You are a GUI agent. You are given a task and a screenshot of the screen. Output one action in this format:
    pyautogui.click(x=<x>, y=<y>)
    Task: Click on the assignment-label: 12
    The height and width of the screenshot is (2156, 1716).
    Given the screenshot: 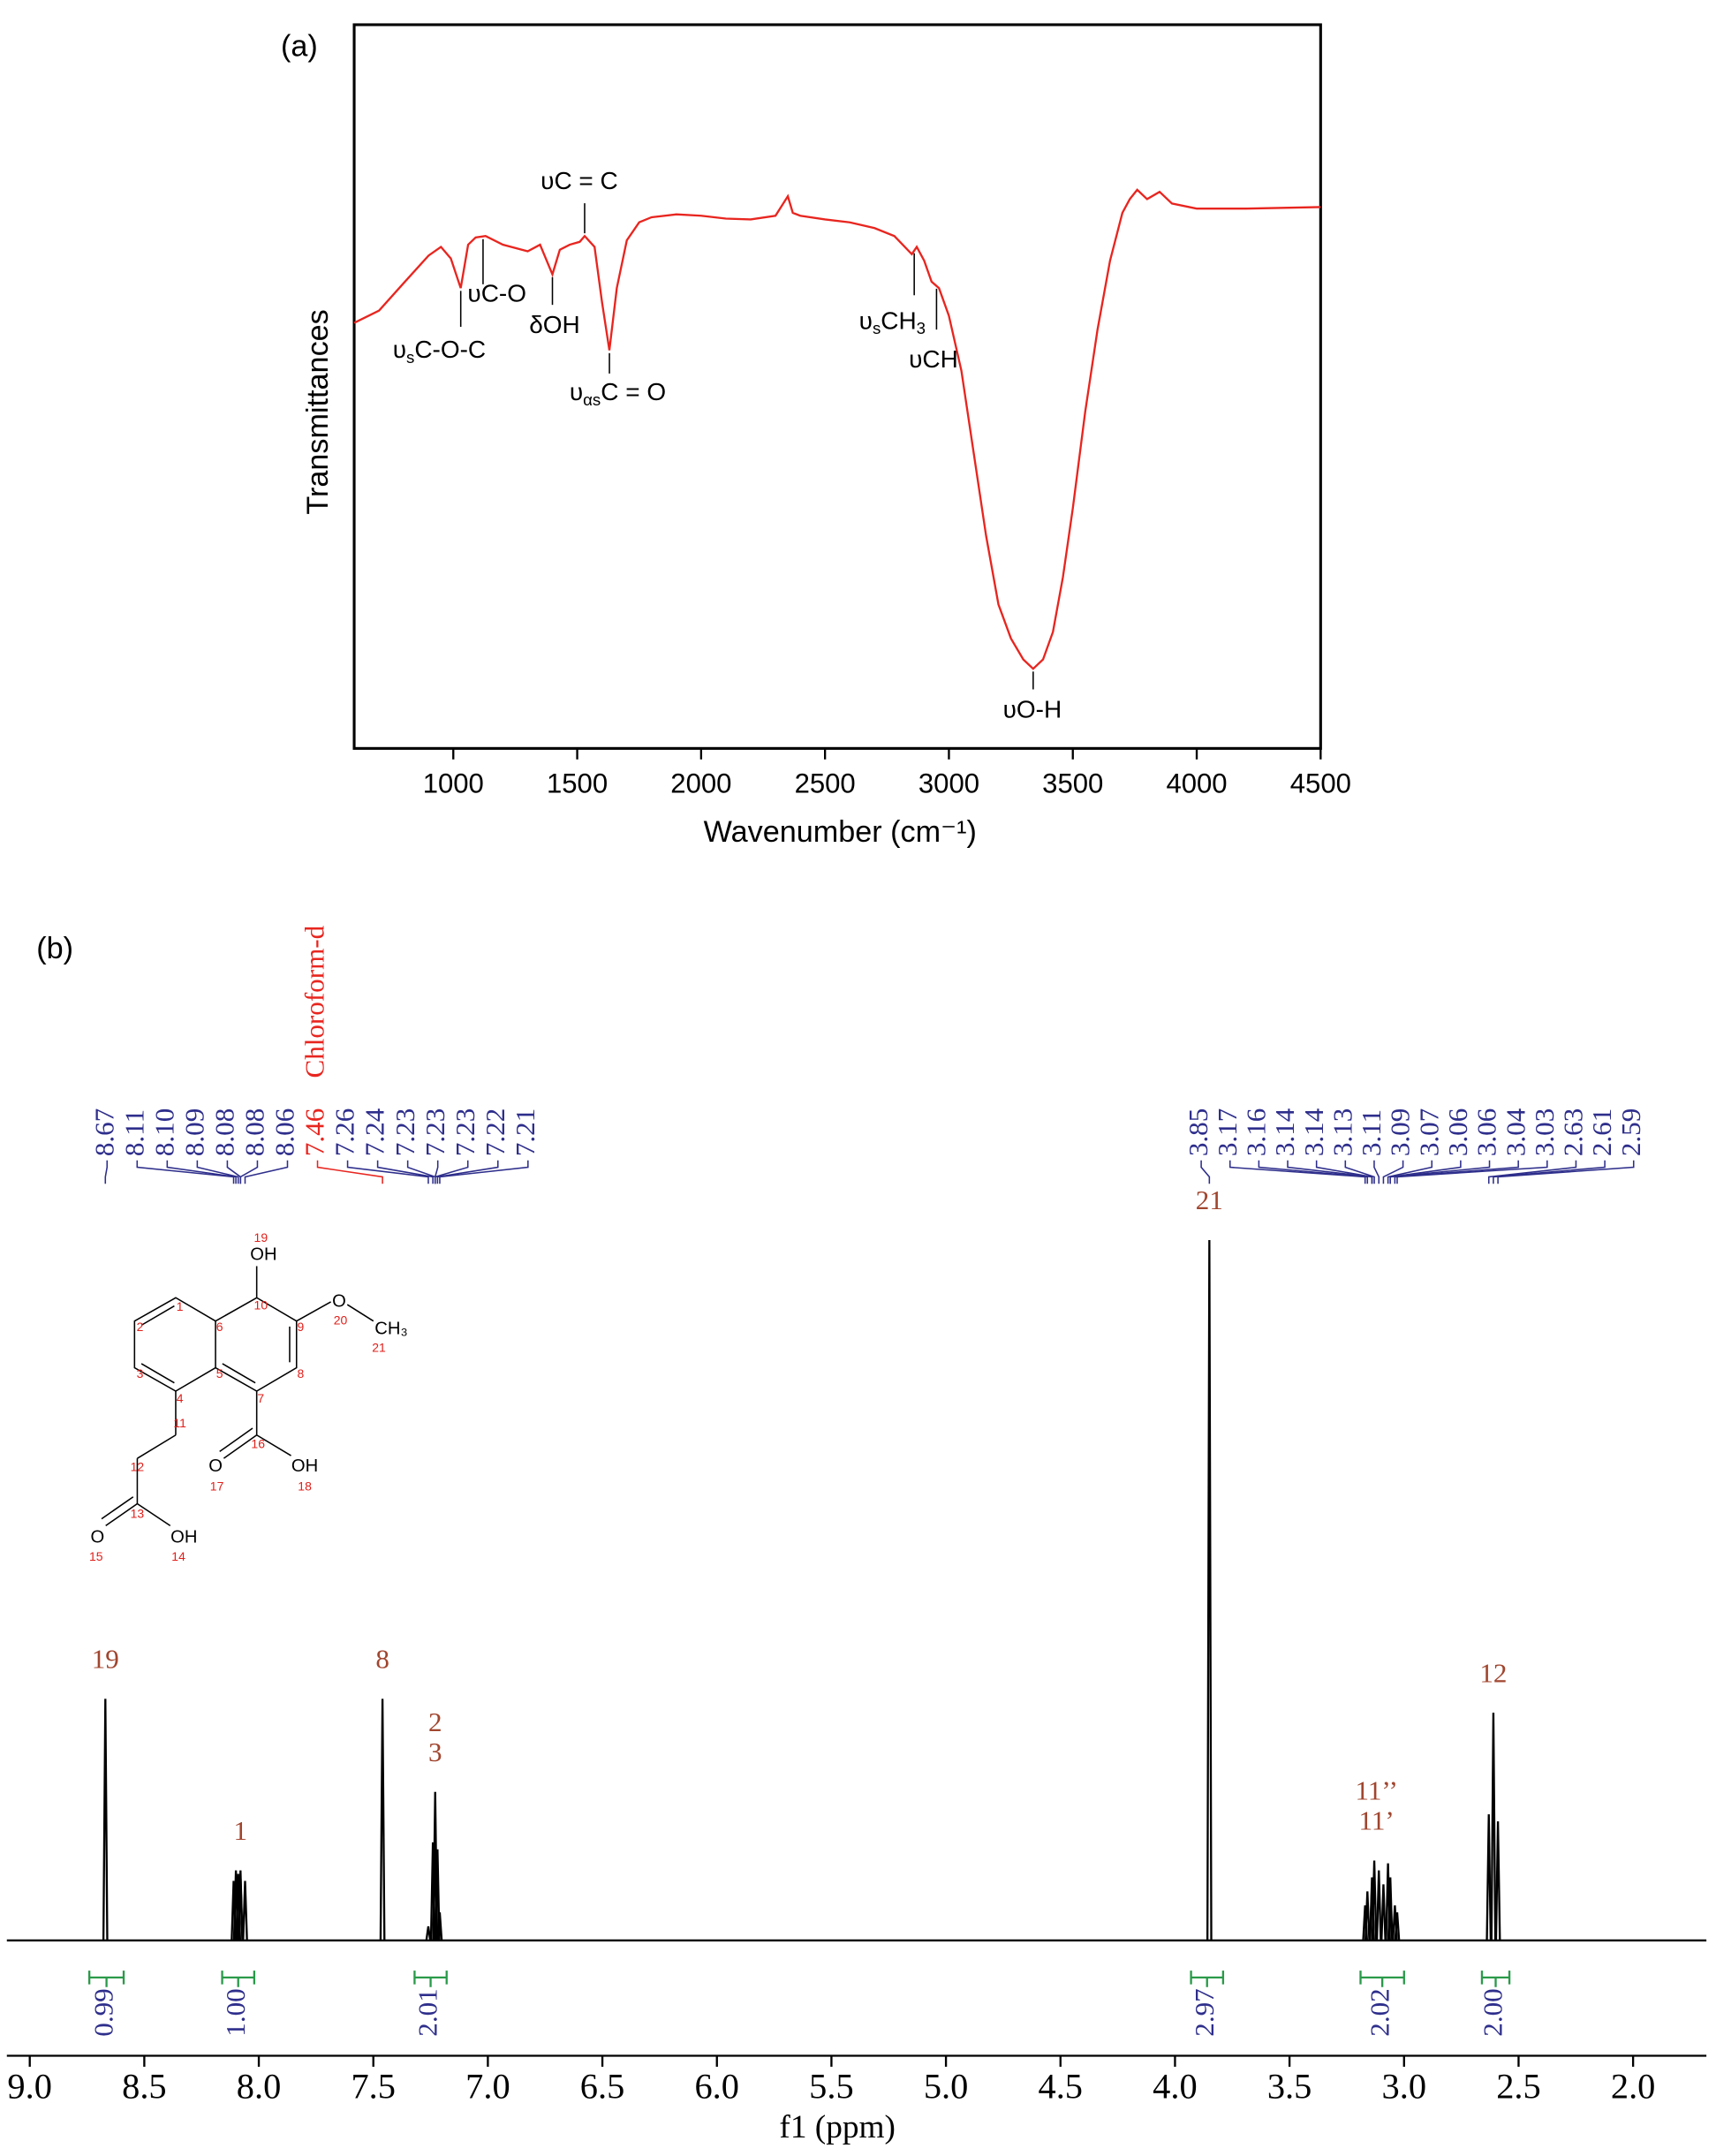 What is the action you would take?
    pyautogui.click(x=1493, y=1672)
    